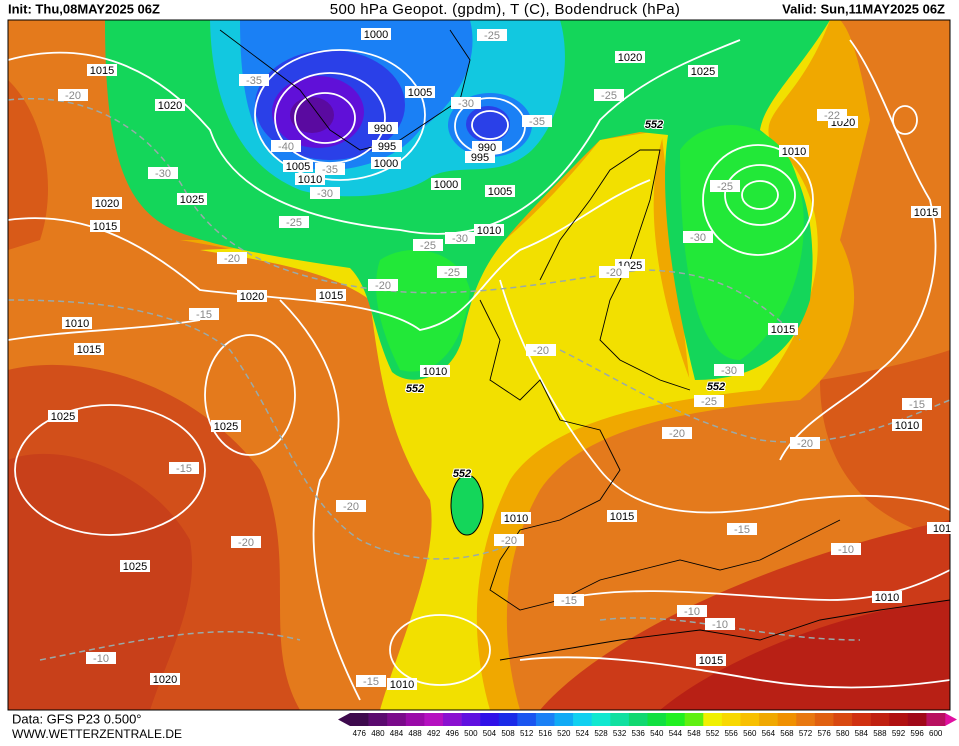  Describe the element at coordinates (951, 719) in the screenshot. I see `colorbar-arrow-right` at that location.